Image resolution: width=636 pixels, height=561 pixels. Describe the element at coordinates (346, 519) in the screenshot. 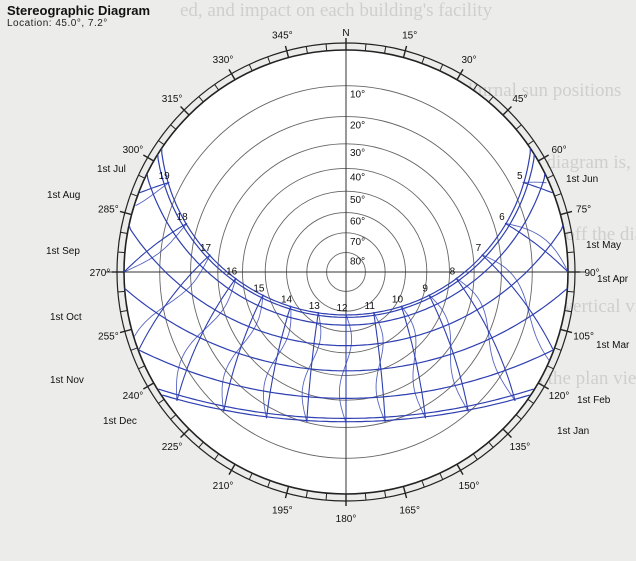

I see `azimuth-label: 180°` at that location.